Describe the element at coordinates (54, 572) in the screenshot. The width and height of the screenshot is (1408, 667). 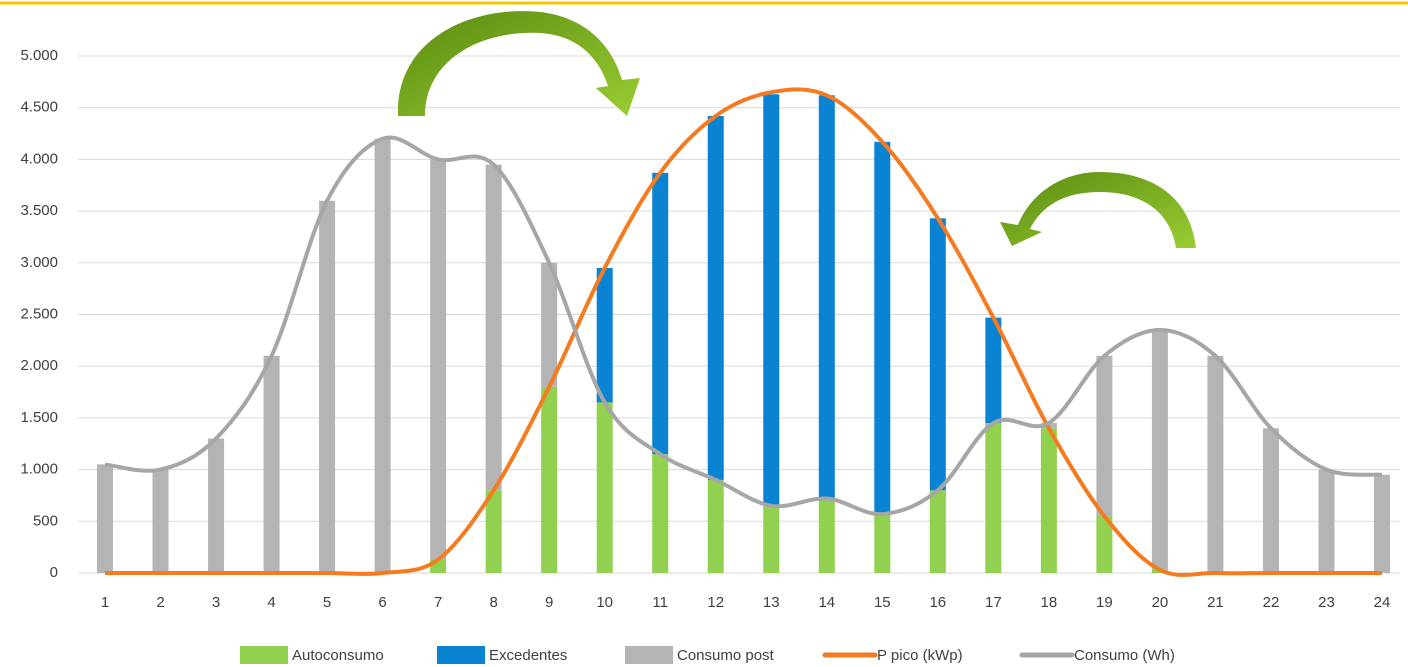
I see `y-tick-label: 0` at that location.